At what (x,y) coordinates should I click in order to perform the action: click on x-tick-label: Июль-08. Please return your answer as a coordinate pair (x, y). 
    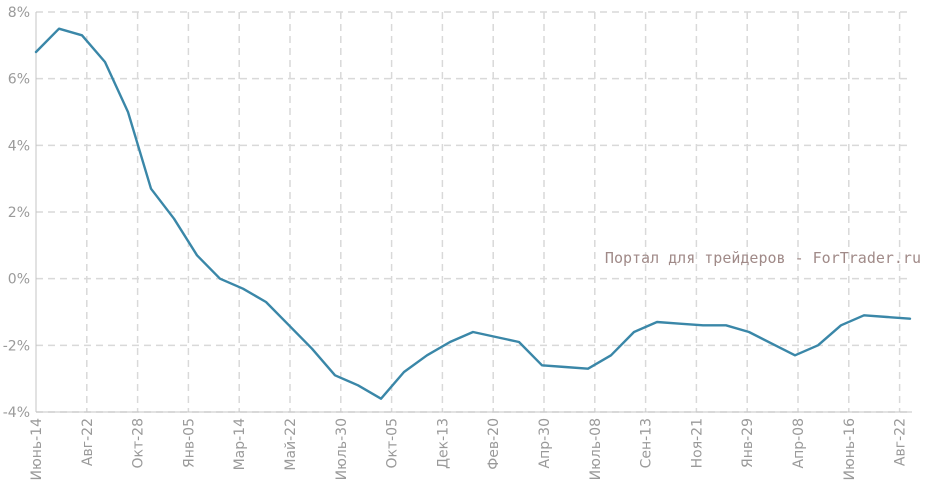
    Looking at the image, I should click on (596, 449).